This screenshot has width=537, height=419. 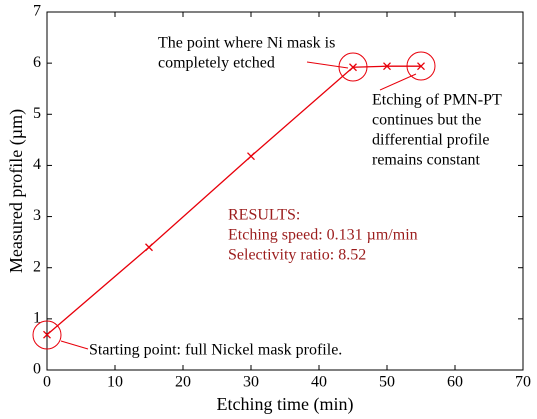 What do you see at coordinates (437, 100) in the screenshot?
I see `annotation: Etching of PMN-PT` at bounding box center [437, 100].